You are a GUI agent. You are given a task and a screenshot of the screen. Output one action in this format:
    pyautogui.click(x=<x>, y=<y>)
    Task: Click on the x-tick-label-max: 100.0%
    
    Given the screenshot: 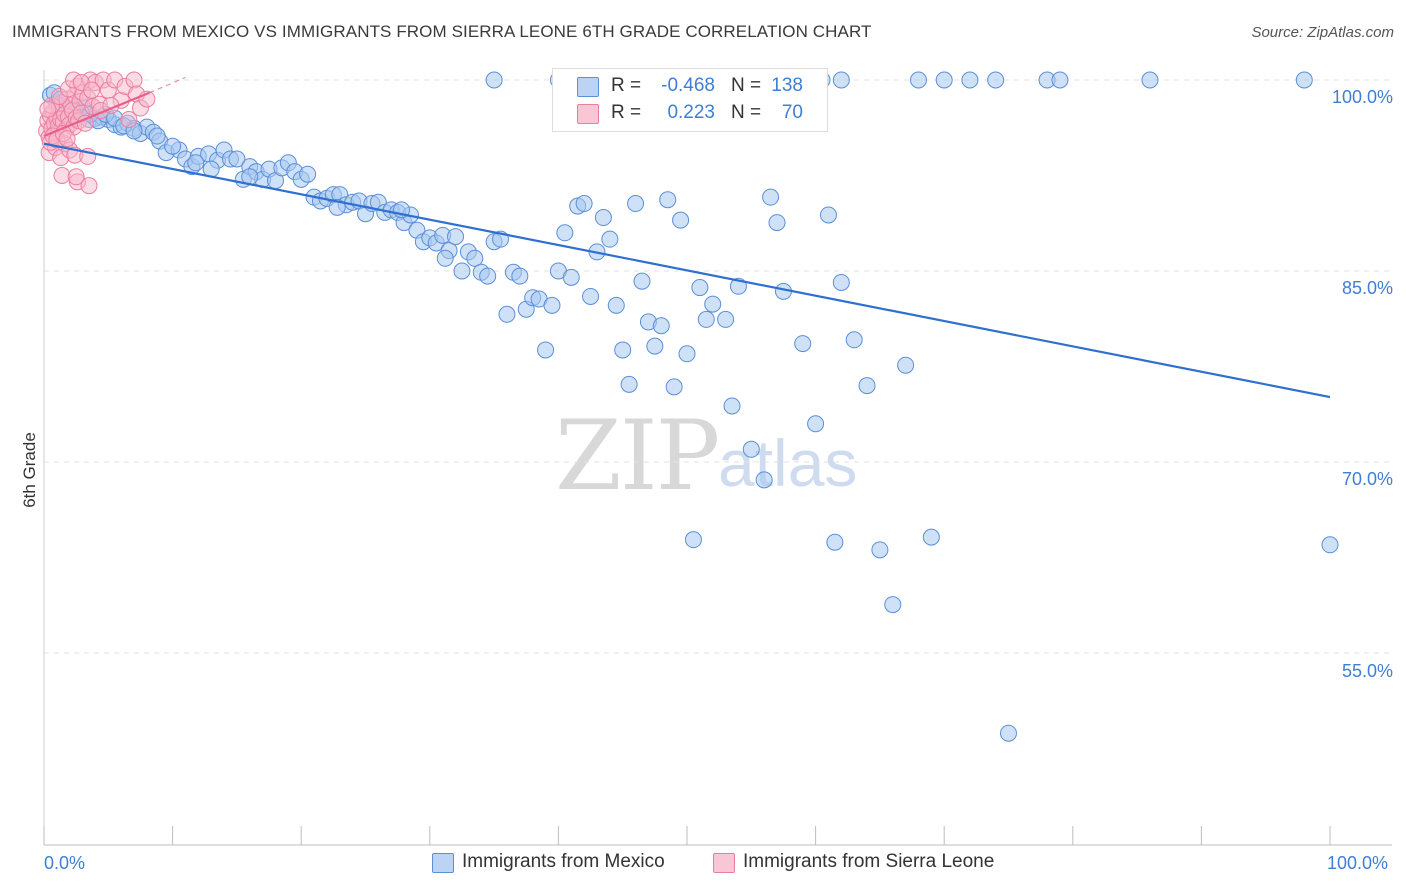 What is the action you would take?
    pyautogui.click(x=1358, y=863)
    